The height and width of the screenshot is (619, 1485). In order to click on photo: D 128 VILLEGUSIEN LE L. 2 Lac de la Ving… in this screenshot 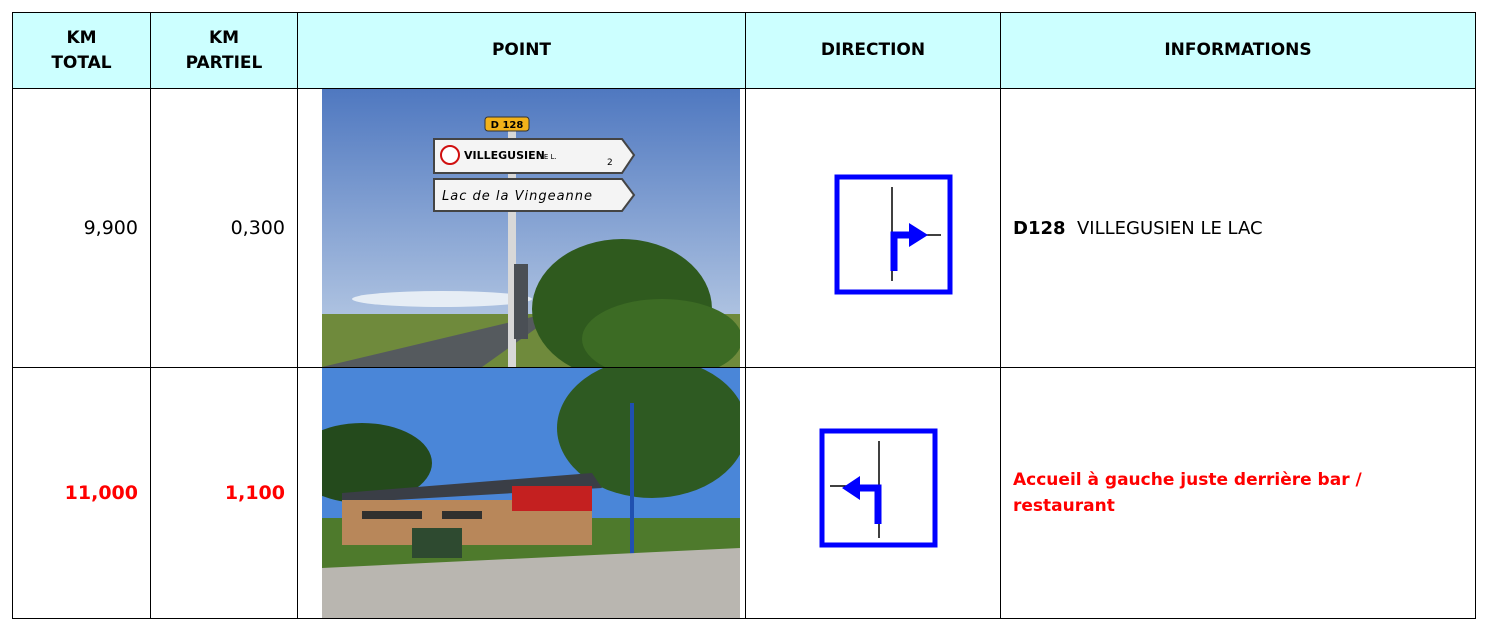, I will do `click(531, 228)`.